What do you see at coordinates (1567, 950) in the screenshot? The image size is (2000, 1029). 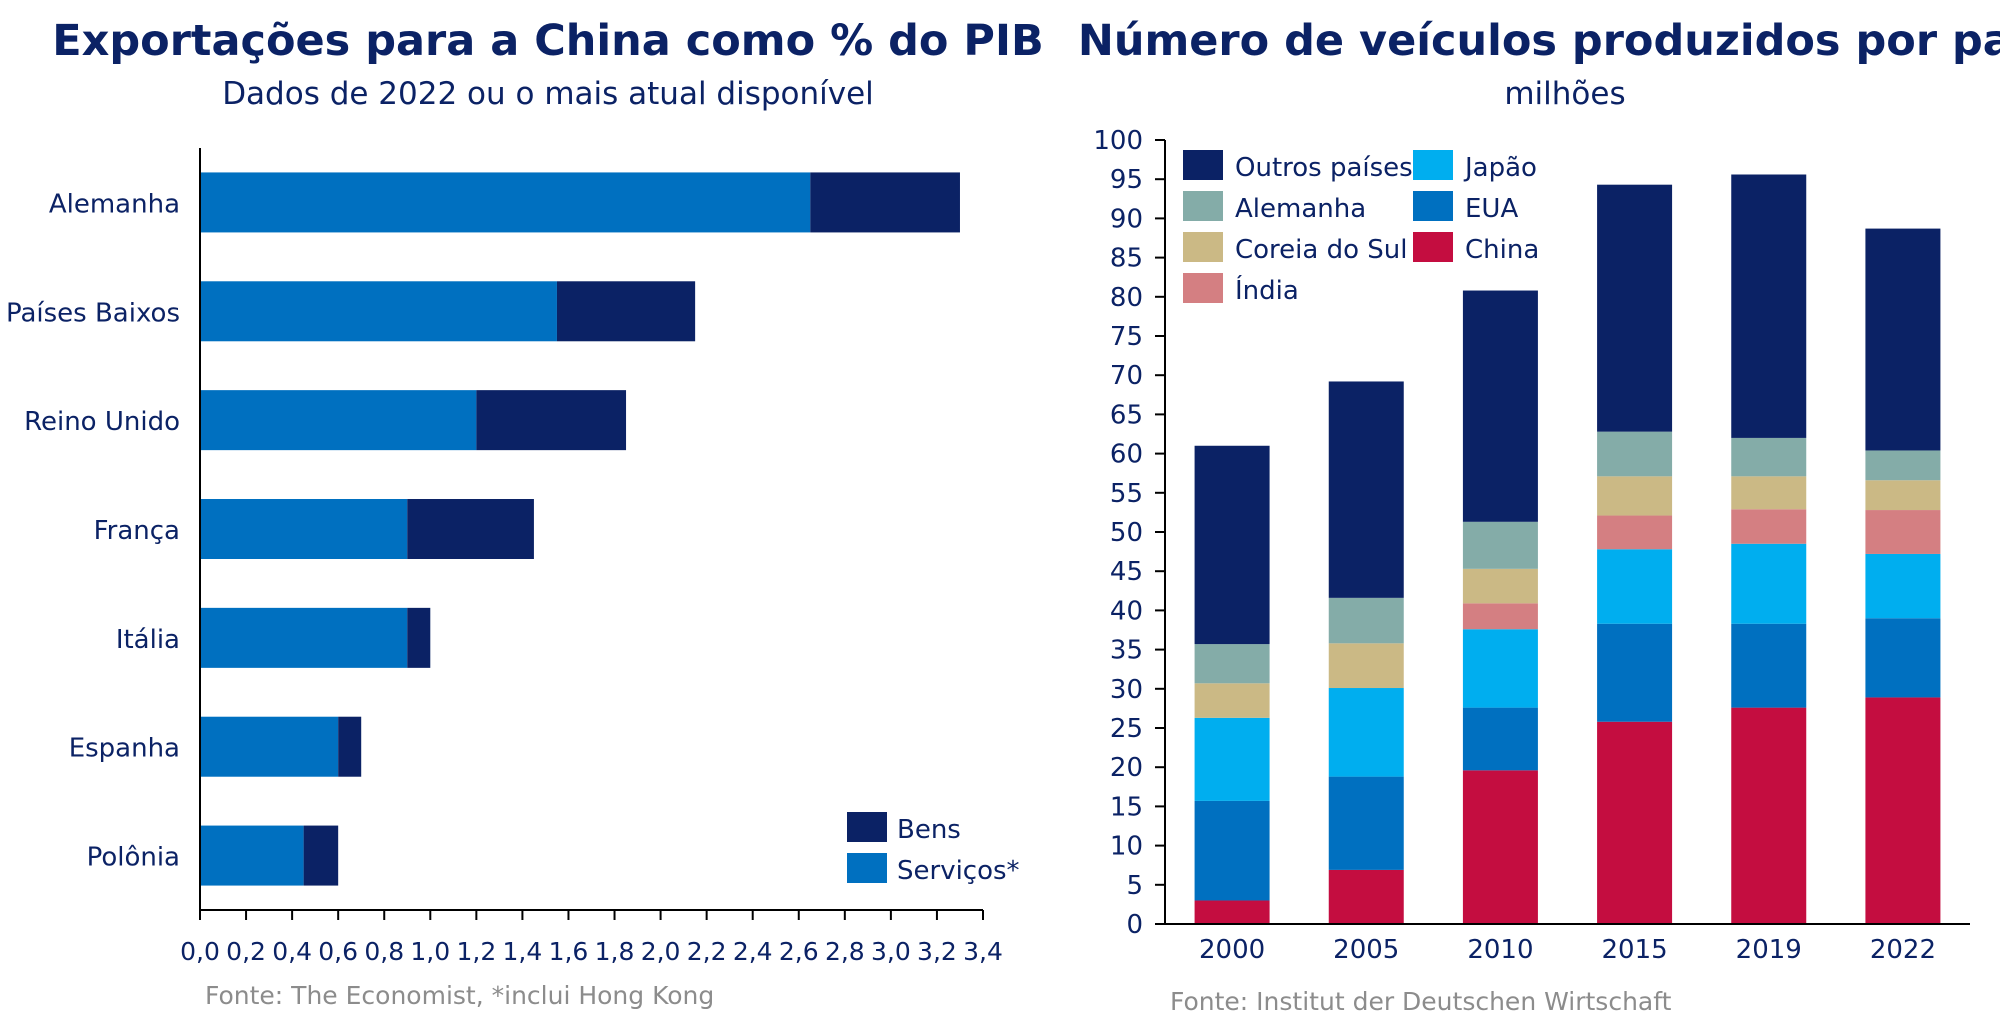 I see `right-x-tick-labels: 2000 2005 2010 2015 2019 2022` at bounding box center [1567, 950].